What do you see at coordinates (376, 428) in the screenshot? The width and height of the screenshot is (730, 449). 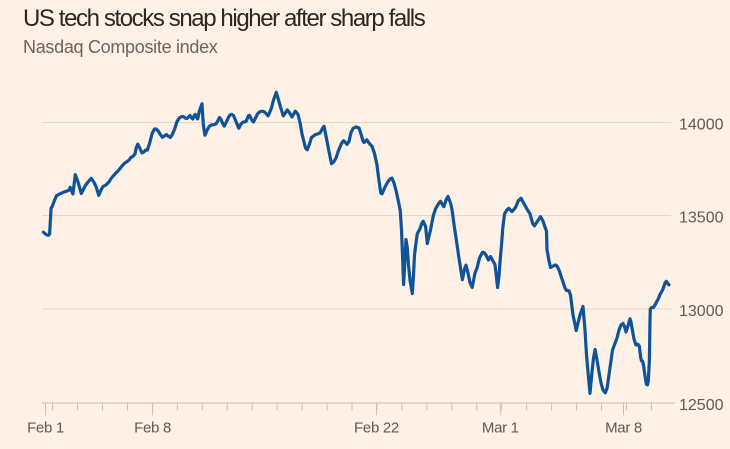 I see `svg-text: Feb 22` at bounding box center [376, 428].